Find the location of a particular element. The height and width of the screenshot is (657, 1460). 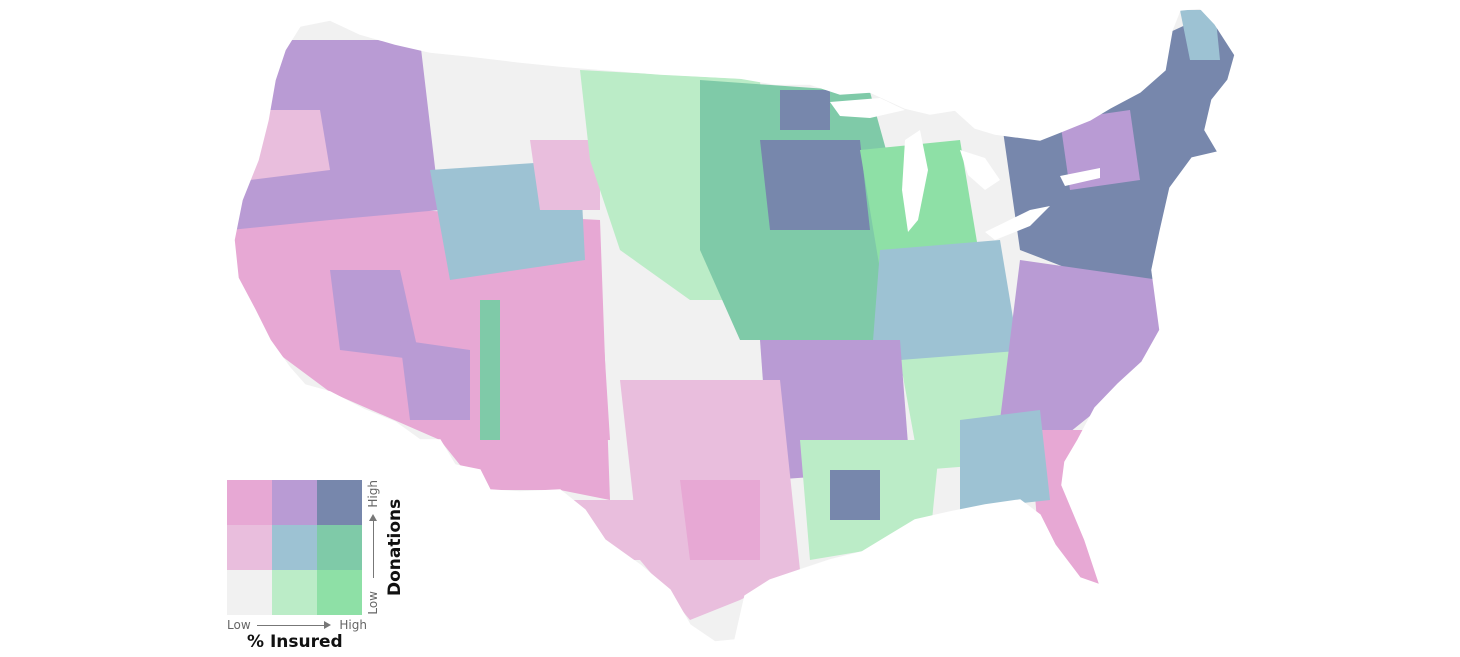

lake-superior is located at coordinates (867, 108).